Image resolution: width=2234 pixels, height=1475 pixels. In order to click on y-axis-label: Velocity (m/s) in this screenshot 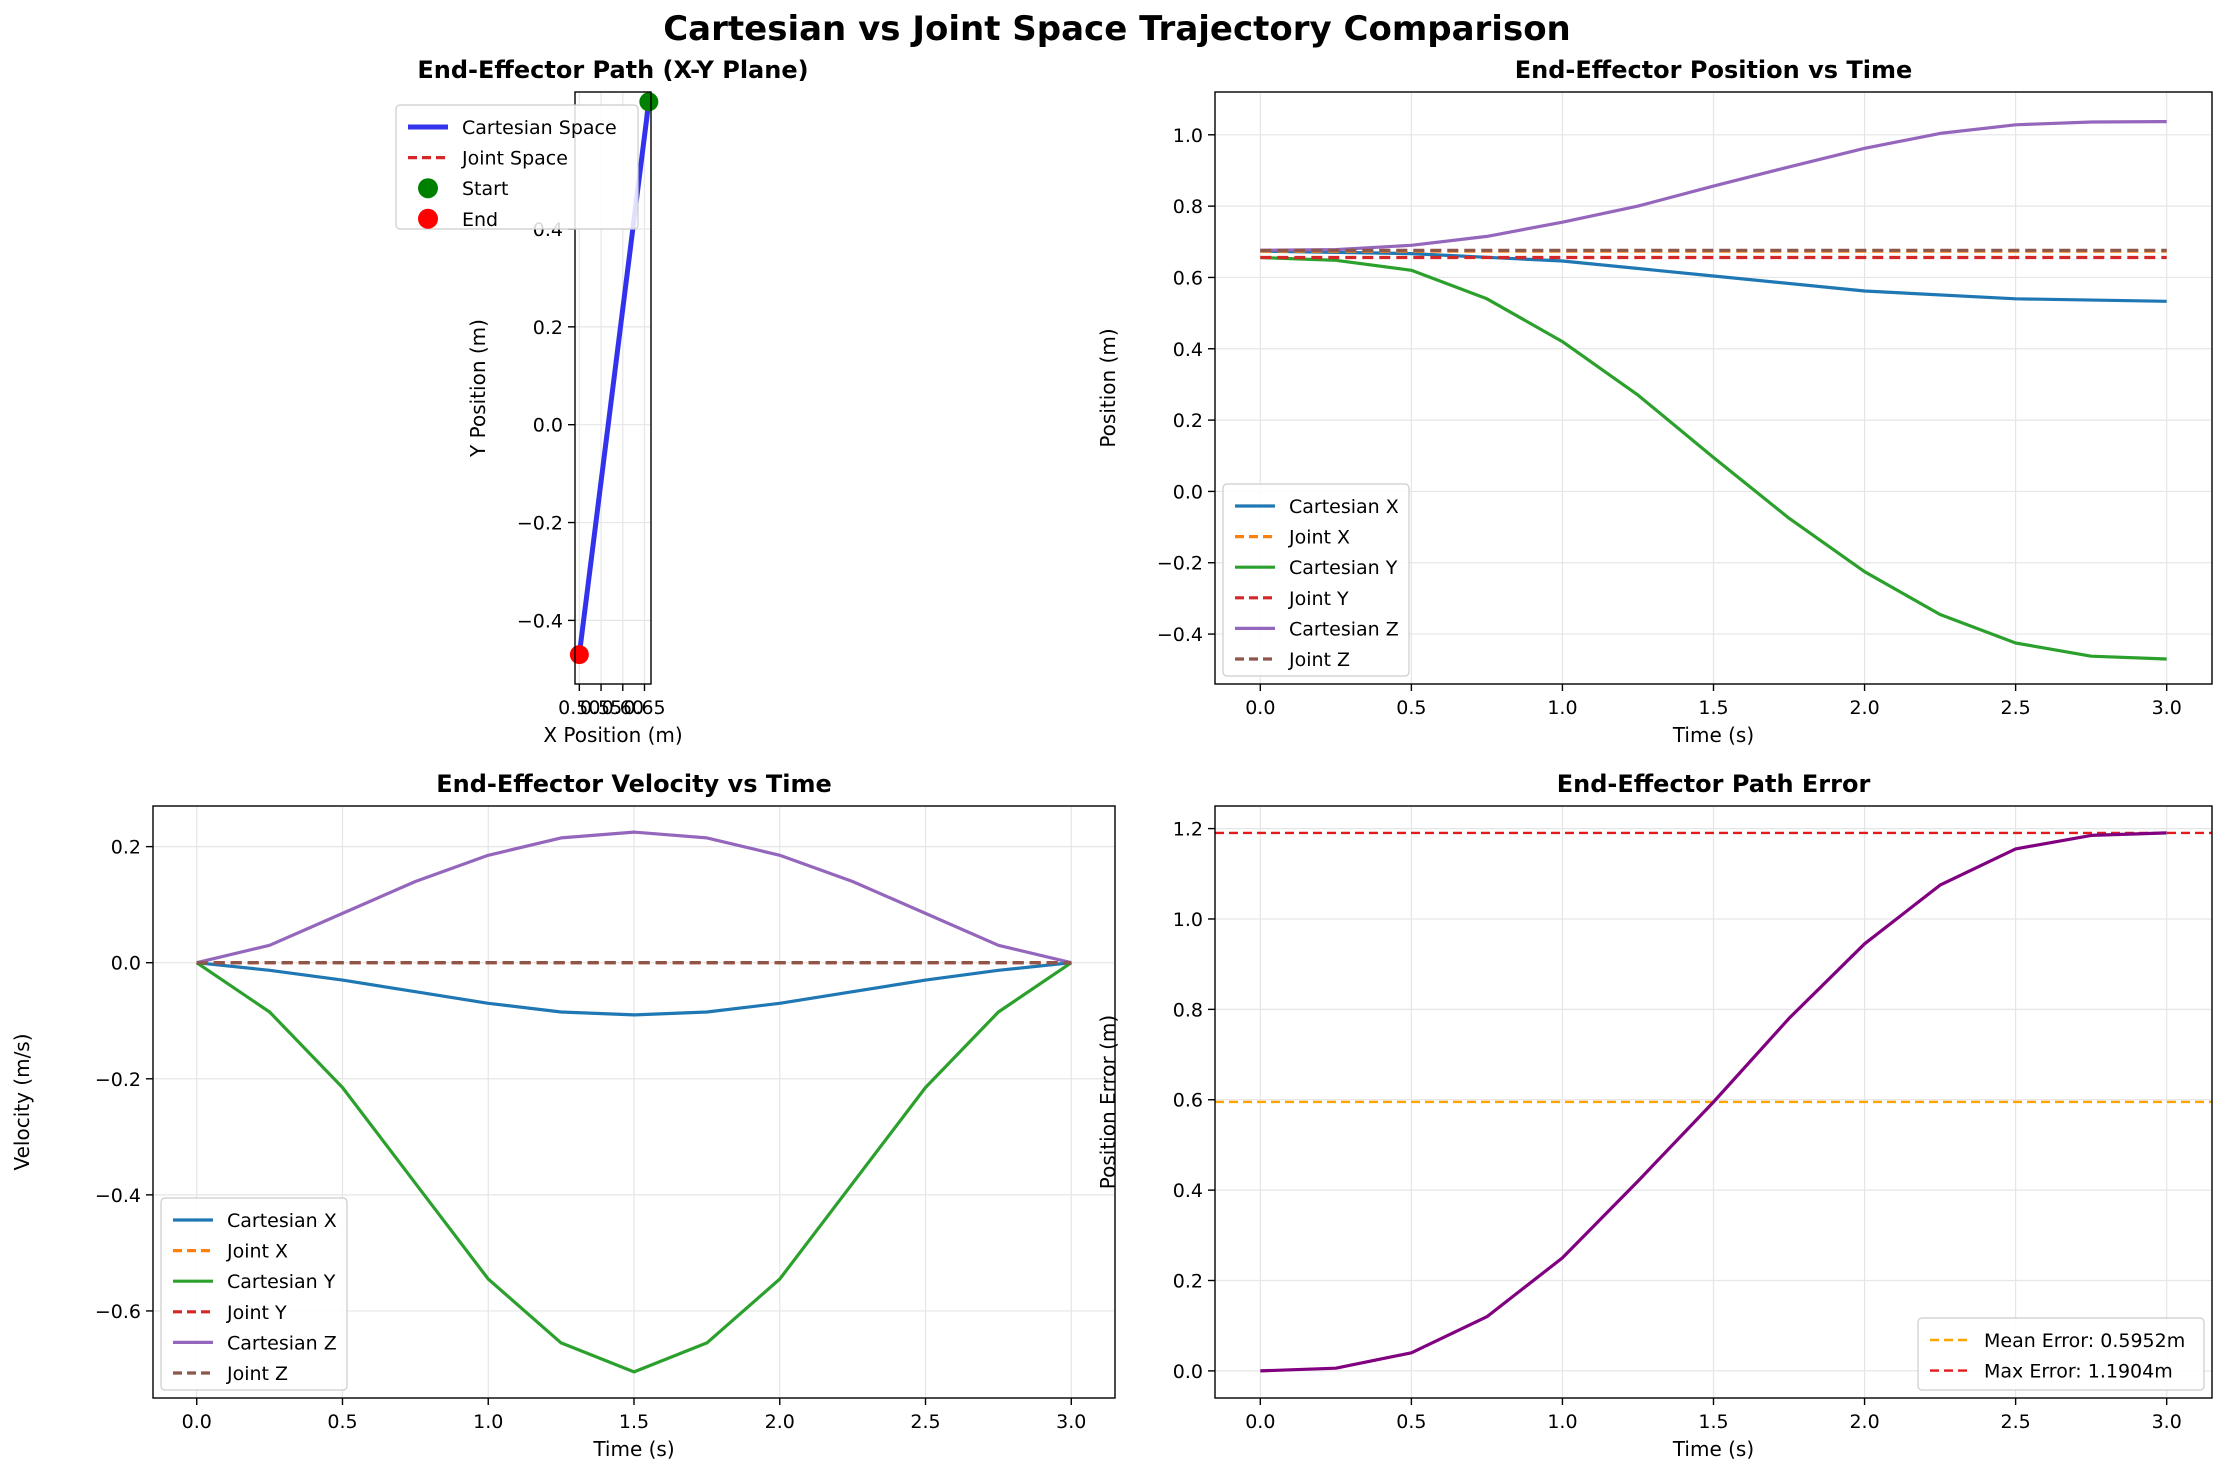, I will do `click(22, 1101)`.